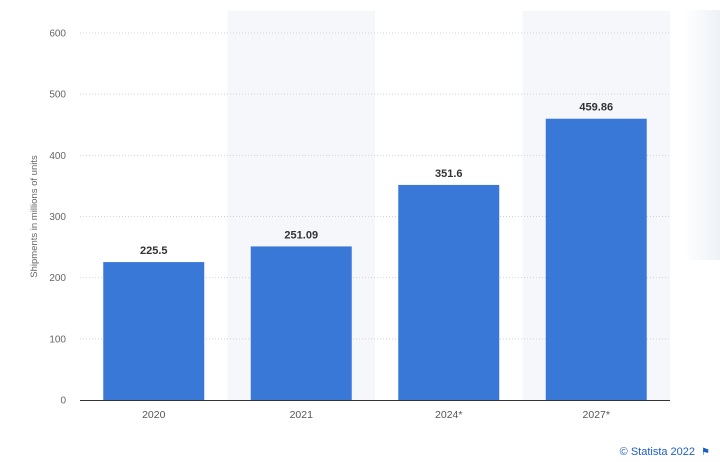 This screenshot has height=462, width=720. Describe the element at coordinates (301, 235) in the screenshot. I see `data-label: 251.09` at that location.